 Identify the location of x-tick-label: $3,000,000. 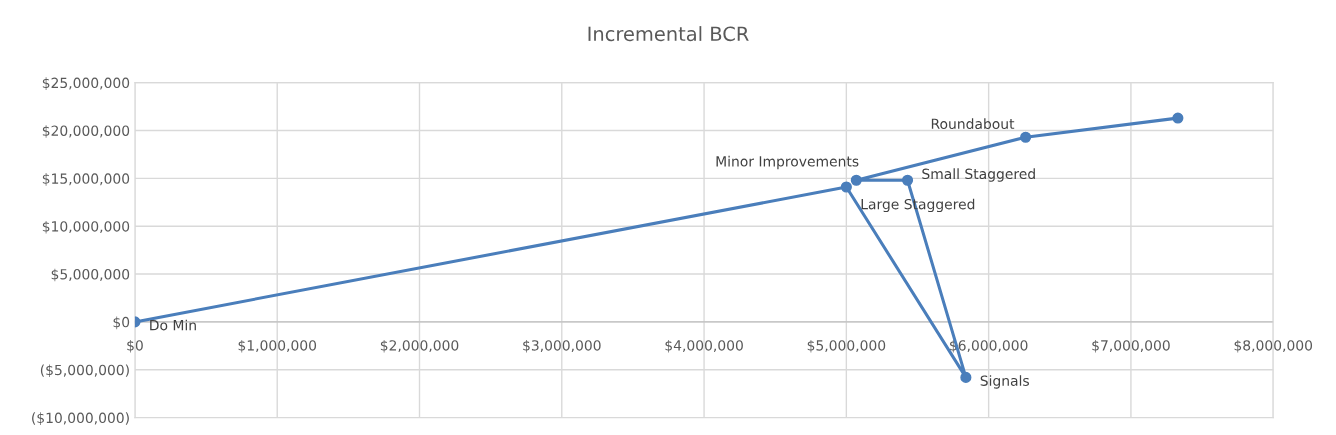
(562, 346).